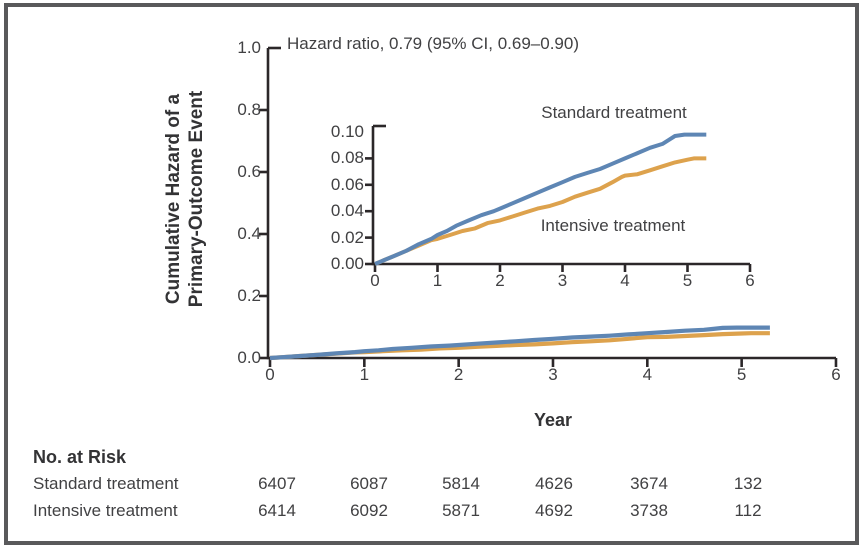 Image resolution: width=867 pixels, height=560 pixels. Describe the element at coordinates (614, 112) in the screenshot. I see `series-label-standard: Standard treatment` at that location.